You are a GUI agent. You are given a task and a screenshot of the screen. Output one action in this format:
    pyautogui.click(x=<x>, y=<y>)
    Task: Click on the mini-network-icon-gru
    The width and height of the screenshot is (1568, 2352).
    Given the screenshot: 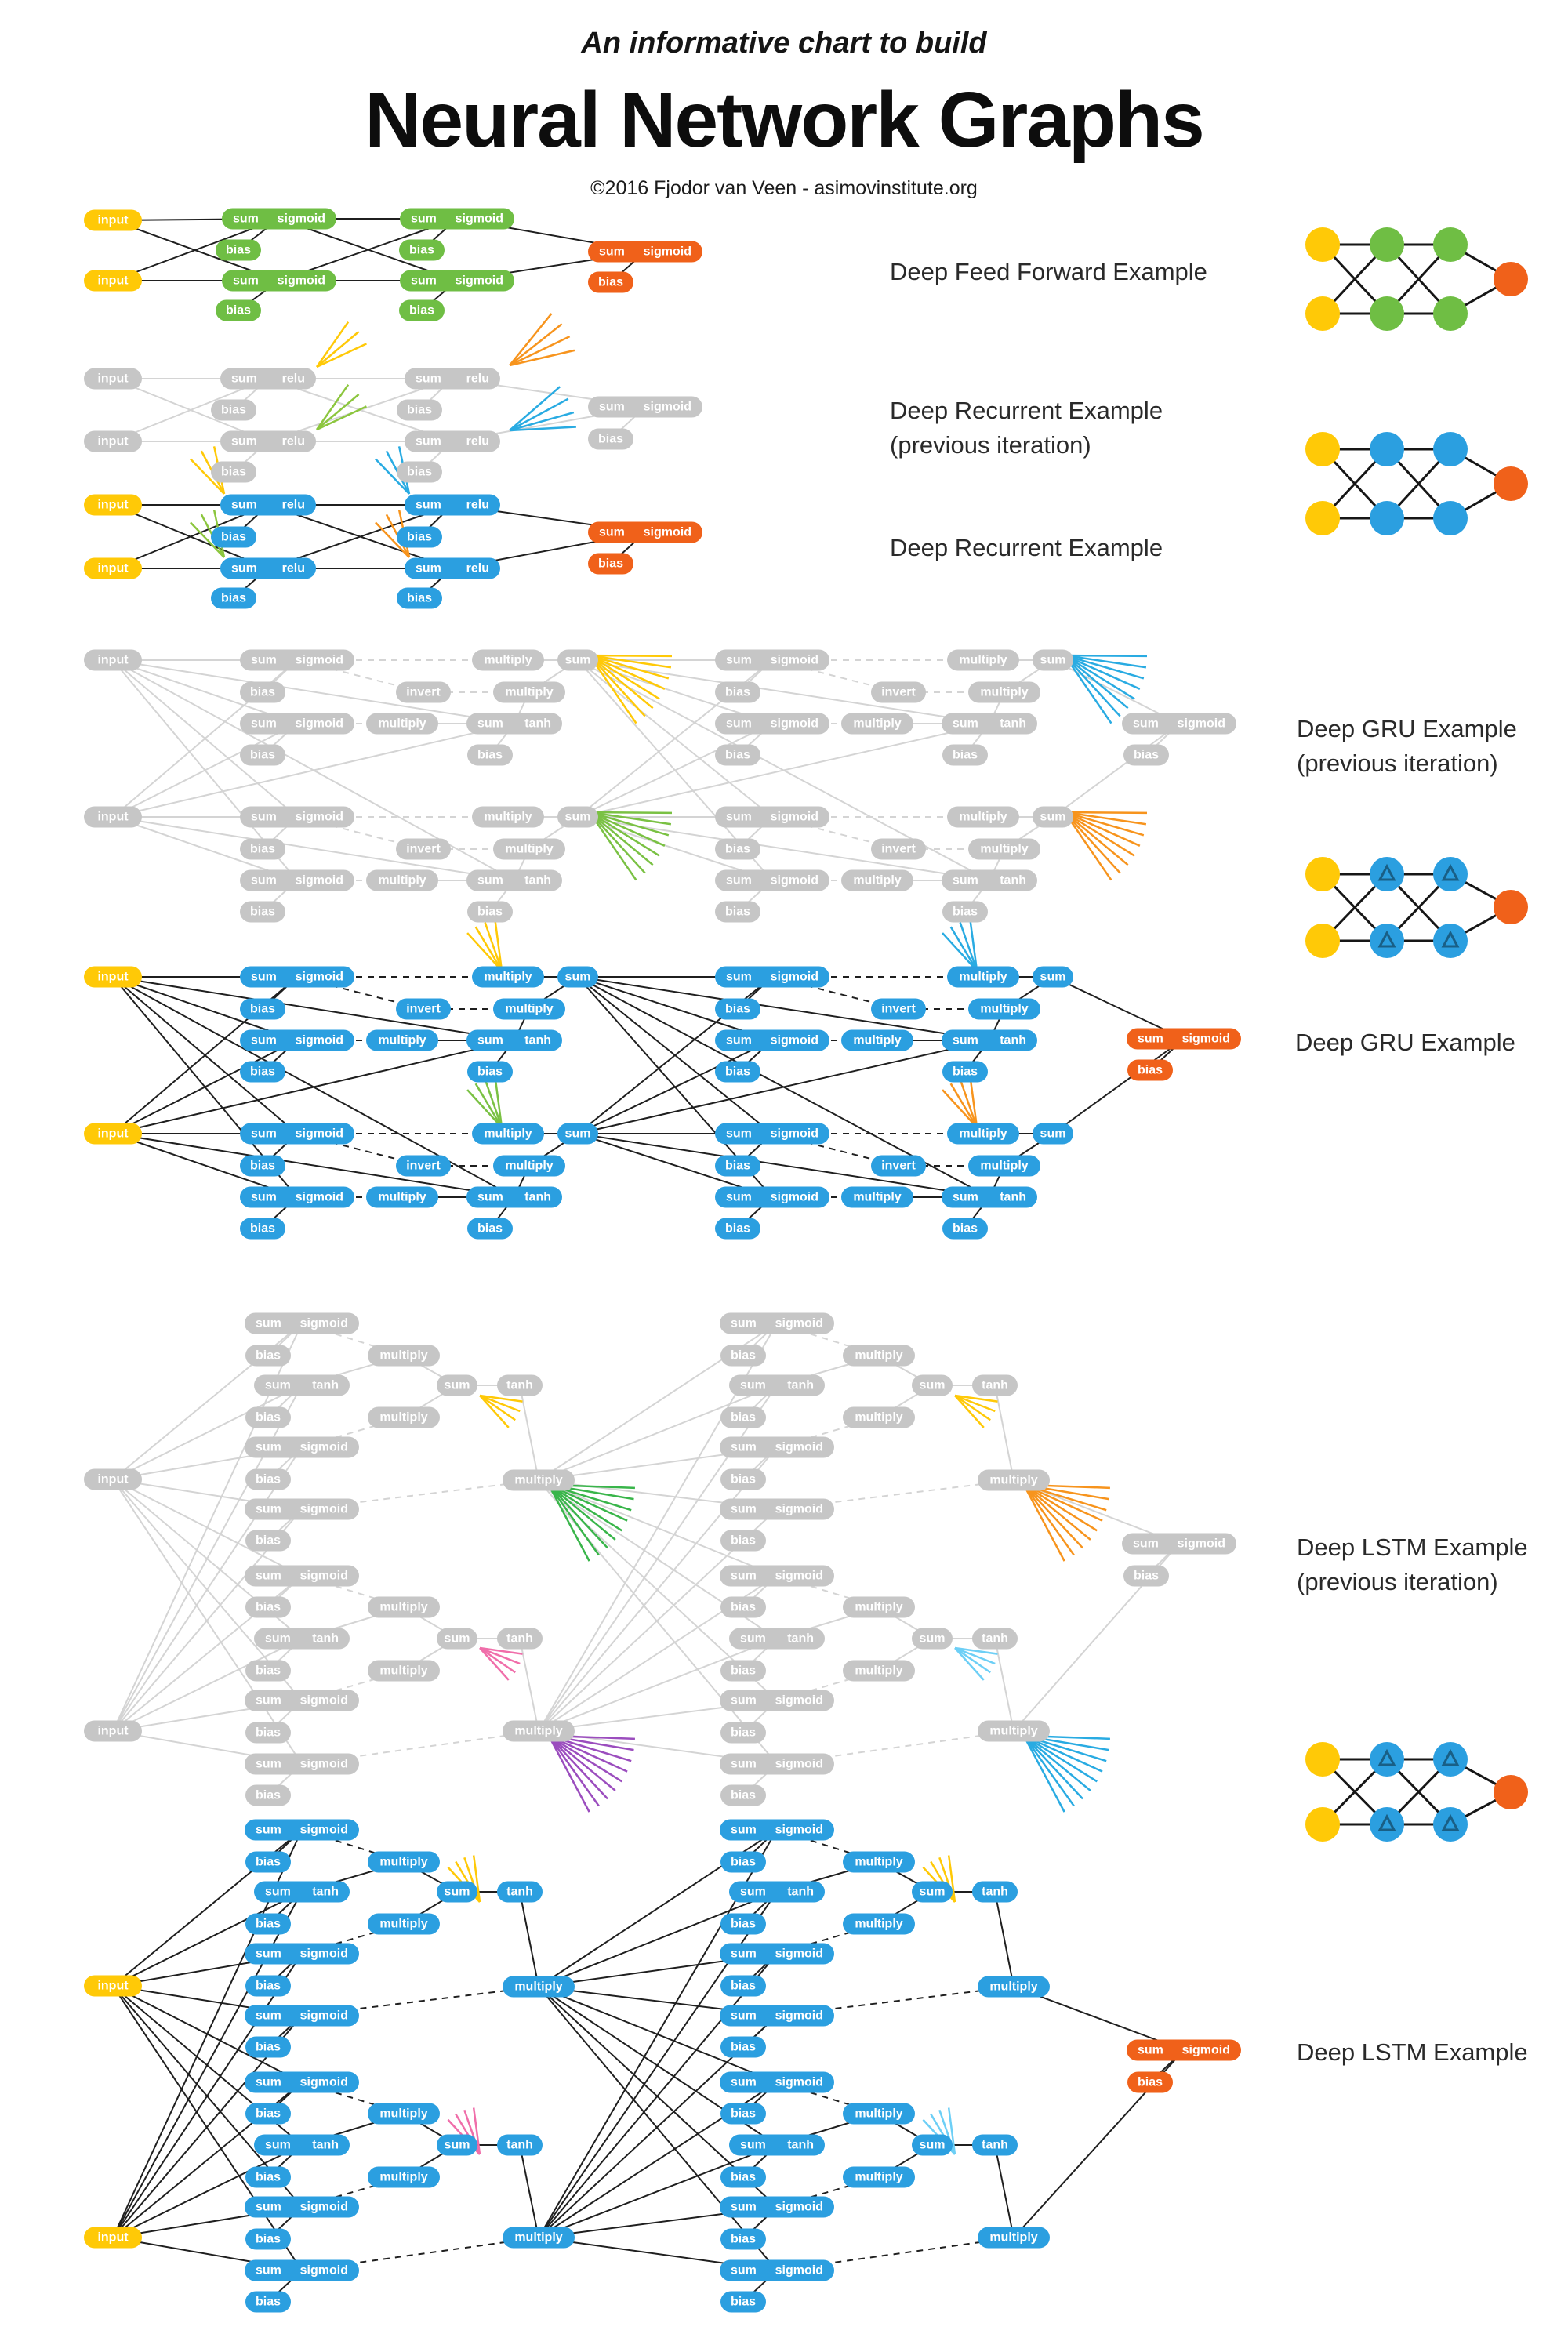 What is the action you would take?
    pyautogui.click(x=1416, y=908)
    